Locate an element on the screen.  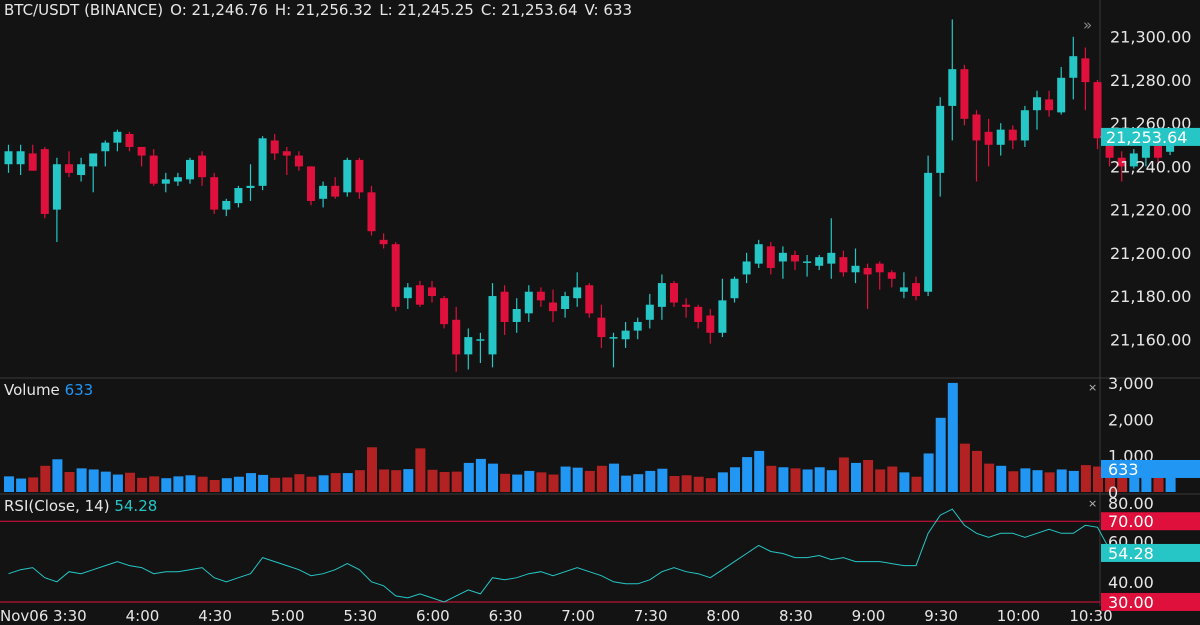
price-tick-label: 21,240.00 is located at coordinates (1150, 166).